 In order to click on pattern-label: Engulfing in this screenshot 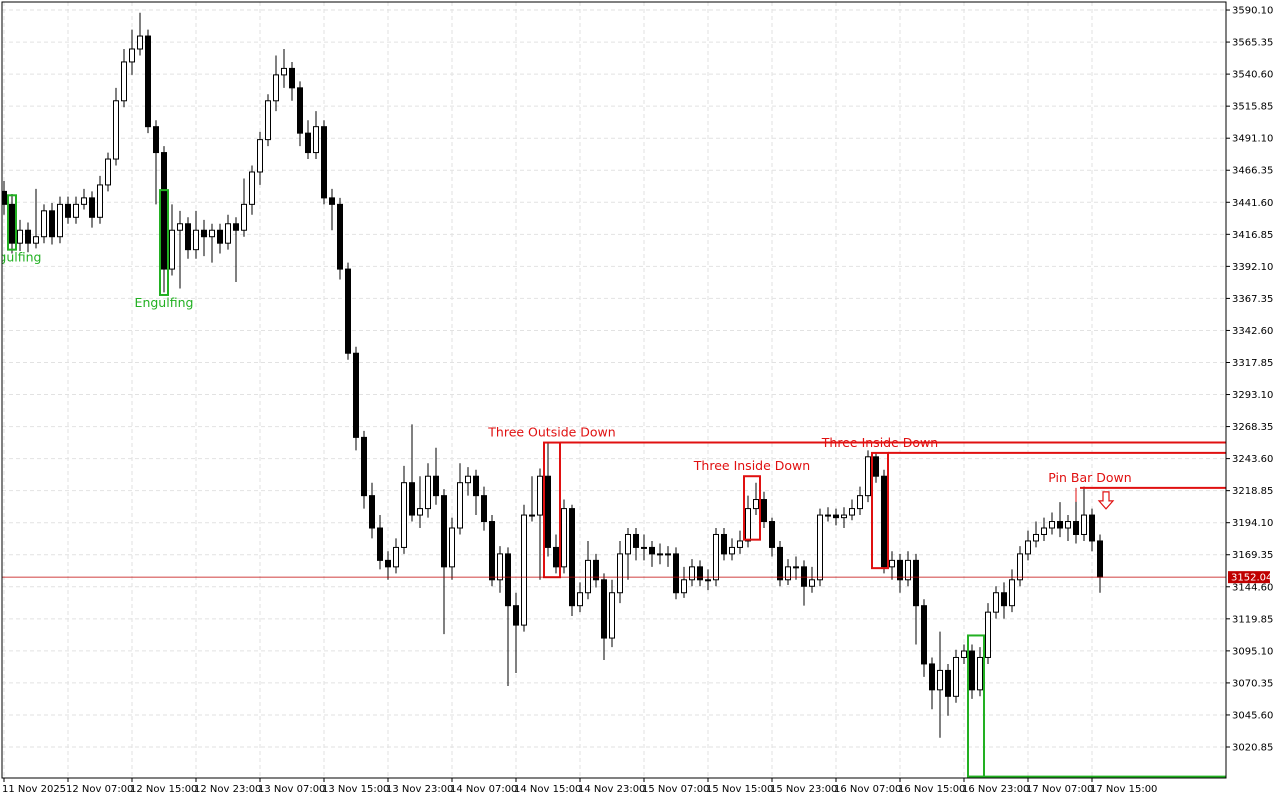, I will do `click(164, 302)`.